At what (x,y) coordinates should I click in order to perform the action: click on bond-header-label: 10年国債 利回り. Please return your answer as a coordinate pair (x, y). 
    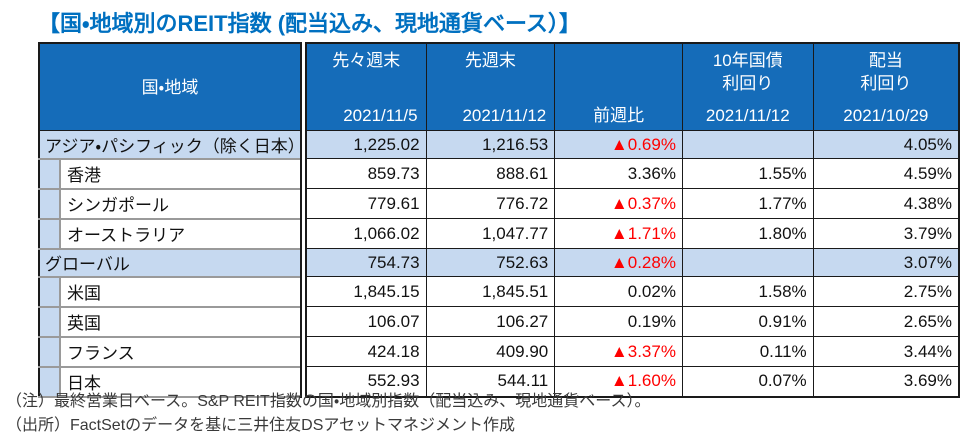
    Looking at the image, I should click on (747, 72).